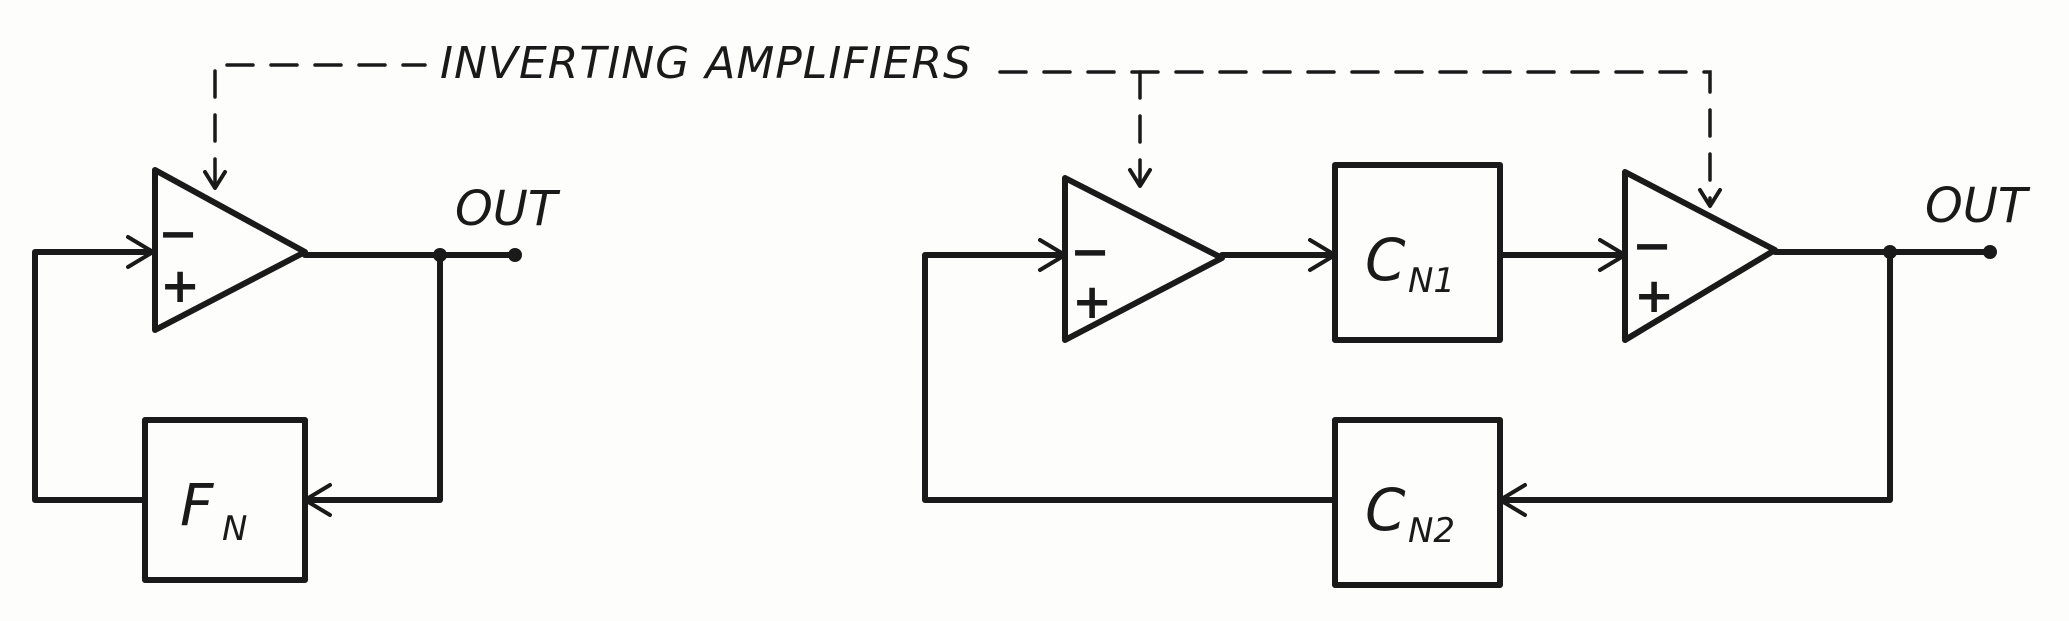  What do you see at coordinates (1385, 510) in the screenshot?
I see `cn2-label: C` at bounding box center [1385, 510].